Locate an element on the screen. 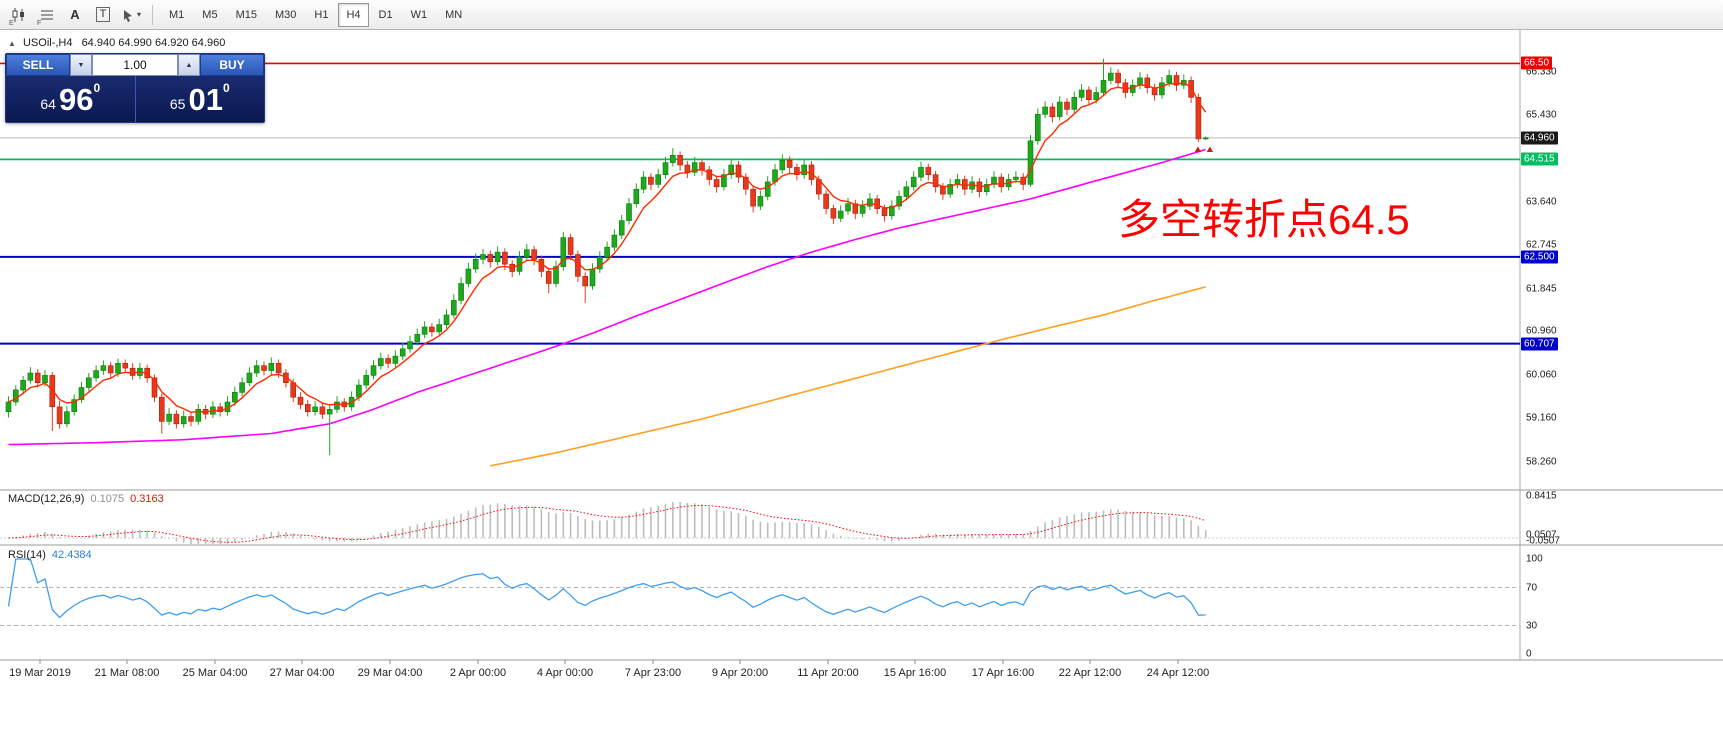 This screenshot has width=1723, height=755. timeframe-W1: W1 is located at coordinates (419, 14).